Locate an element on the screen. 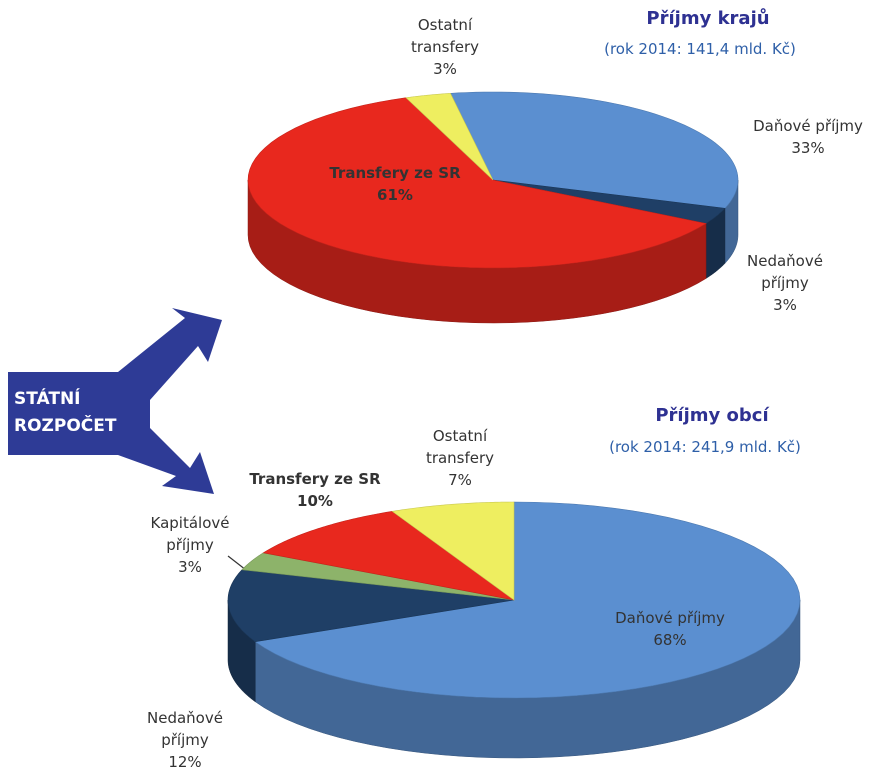 The width and height of the screenshot is (871, 778). value-label: 12% is located at coordinates (185, 762).